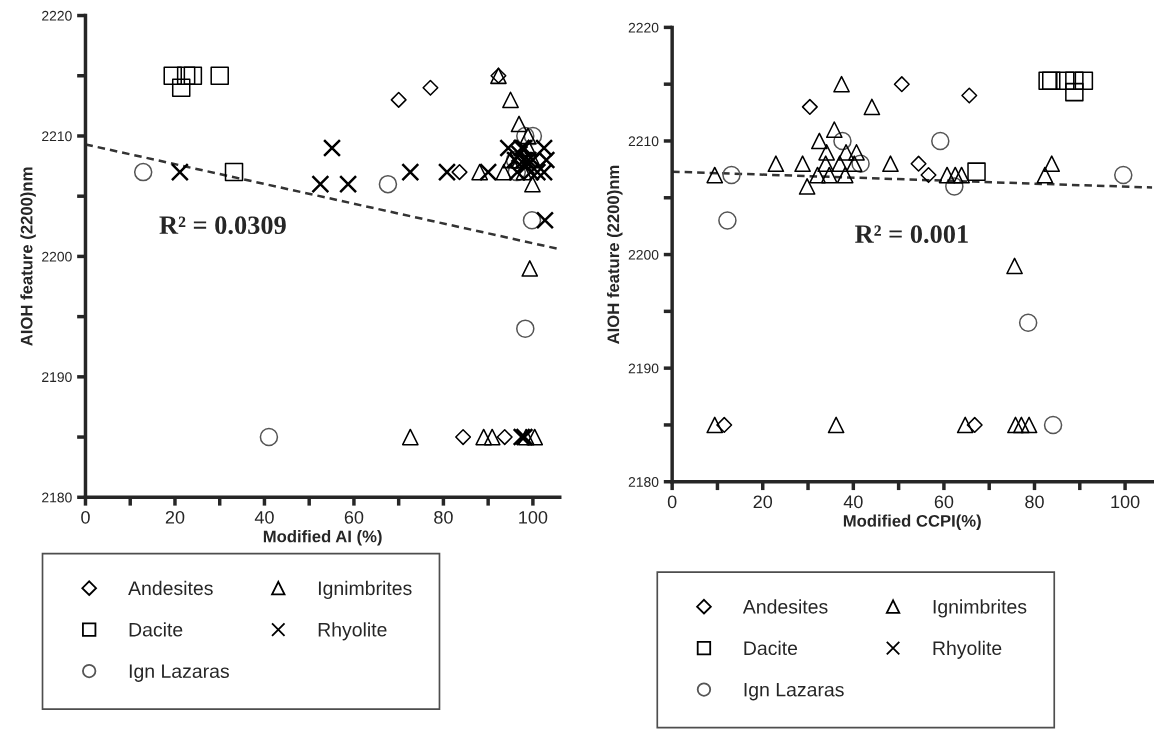 The image size is (1171, 740). I want to click on annotation: R² = 0.0309, so click(222, 225).